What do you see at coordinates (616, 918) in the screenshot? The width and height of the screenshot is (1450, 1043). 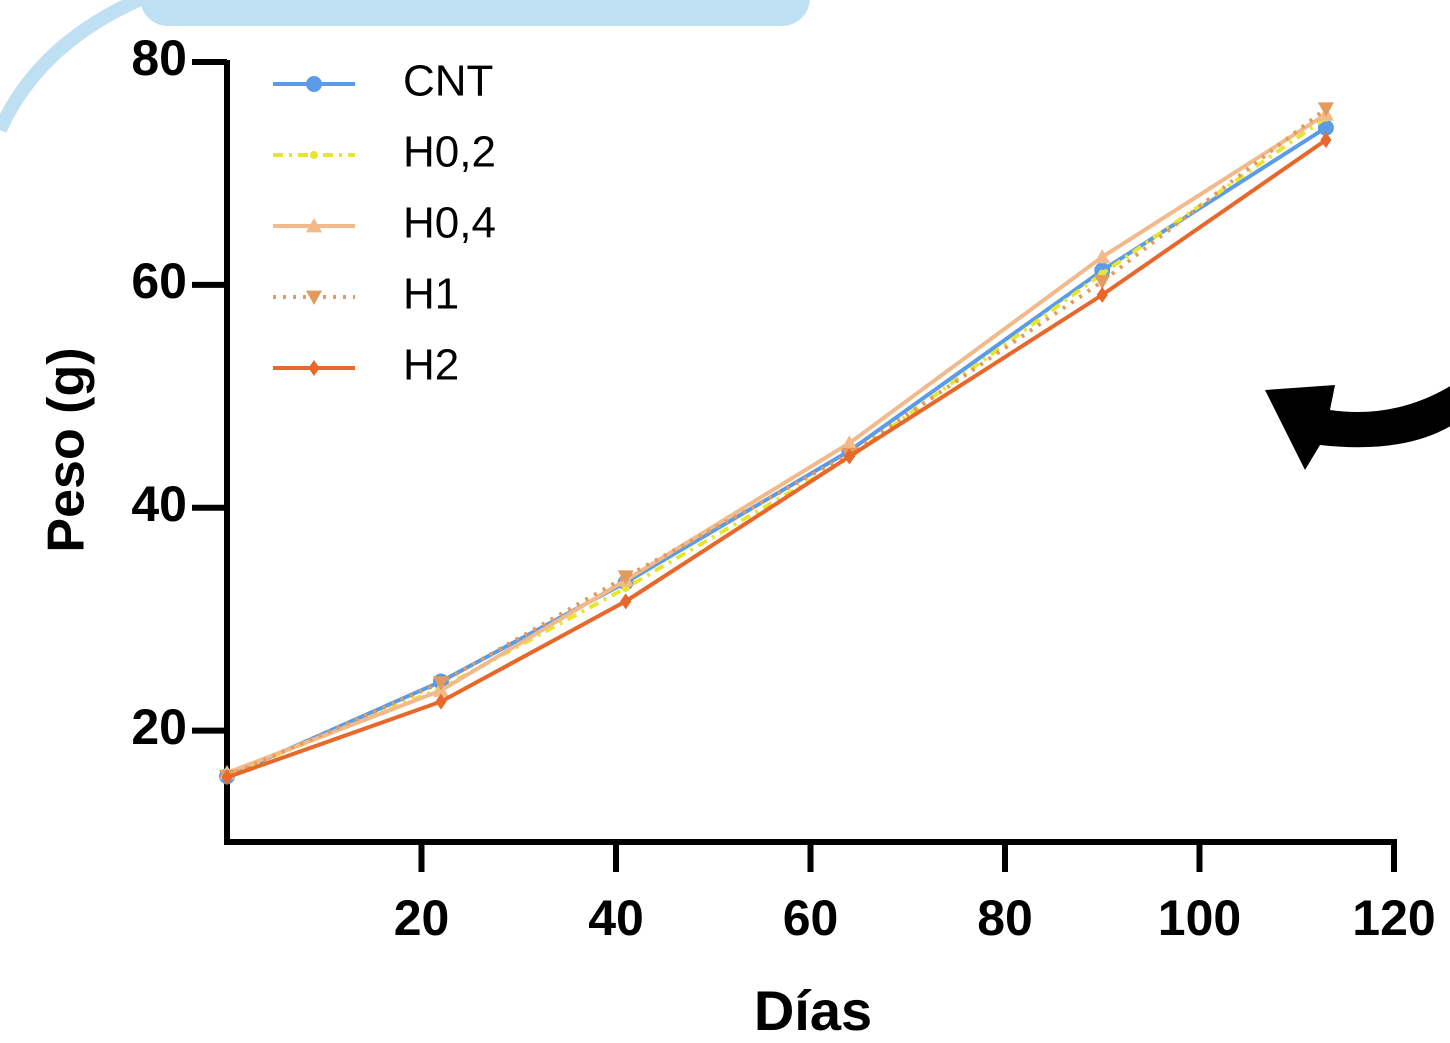 I see `x-tick-label: 40` at bounding box center [616, 918].